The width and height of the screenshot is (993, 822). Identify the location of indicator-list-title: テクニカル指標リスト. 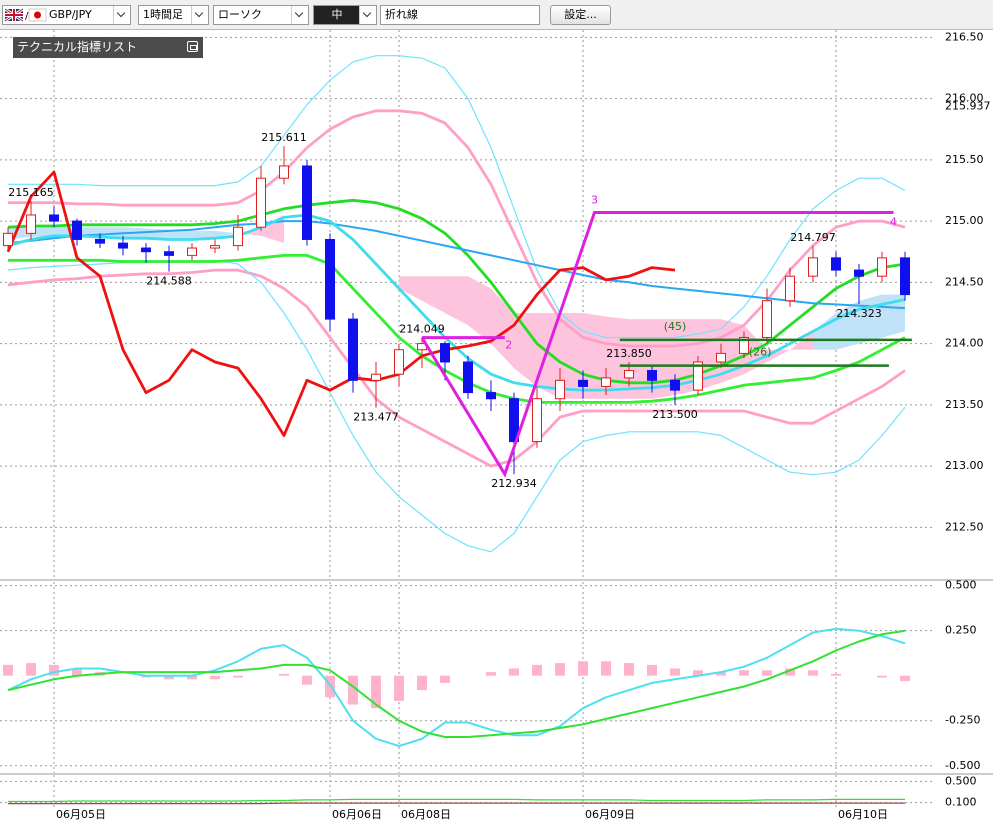
(77, 47).